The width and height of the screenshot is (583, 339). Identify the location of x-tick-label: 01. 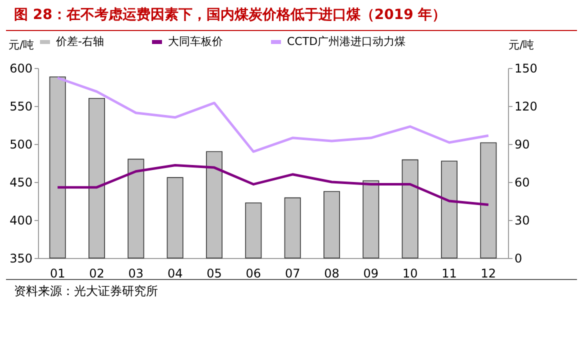
(58, 273).